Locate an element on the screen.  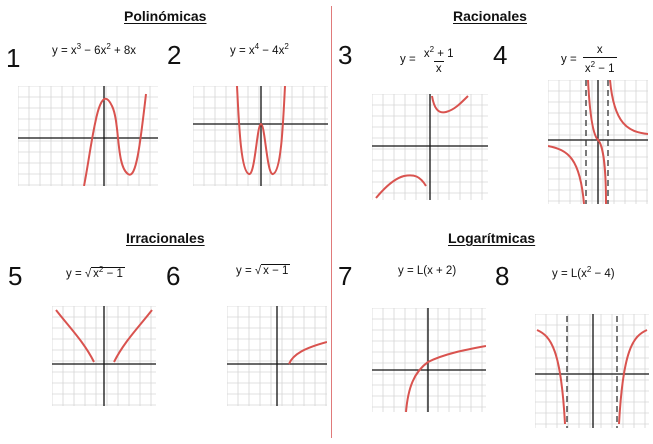
title-racionales: Racionales is located at coordinates (490, 16).